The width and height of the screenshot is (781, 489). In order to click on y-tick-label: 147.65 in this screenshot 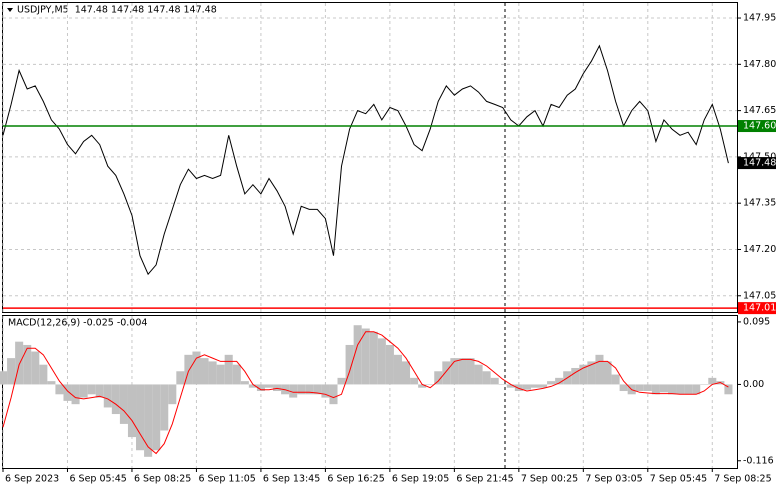, I will do `click(759, 110)`.